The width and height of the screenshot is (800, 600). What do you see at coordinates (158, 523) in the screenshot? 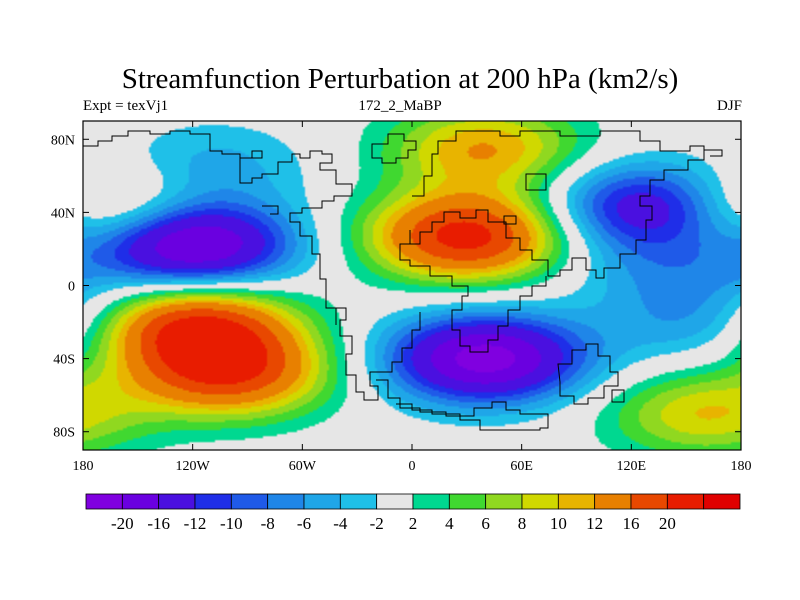
I see `colorbar-label: -16` at bounding box center [158, 523].